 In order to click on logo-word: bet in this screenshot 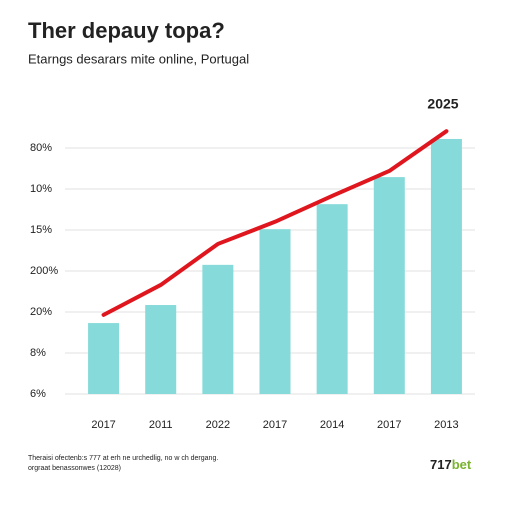, I will do `click(462, 464)`.